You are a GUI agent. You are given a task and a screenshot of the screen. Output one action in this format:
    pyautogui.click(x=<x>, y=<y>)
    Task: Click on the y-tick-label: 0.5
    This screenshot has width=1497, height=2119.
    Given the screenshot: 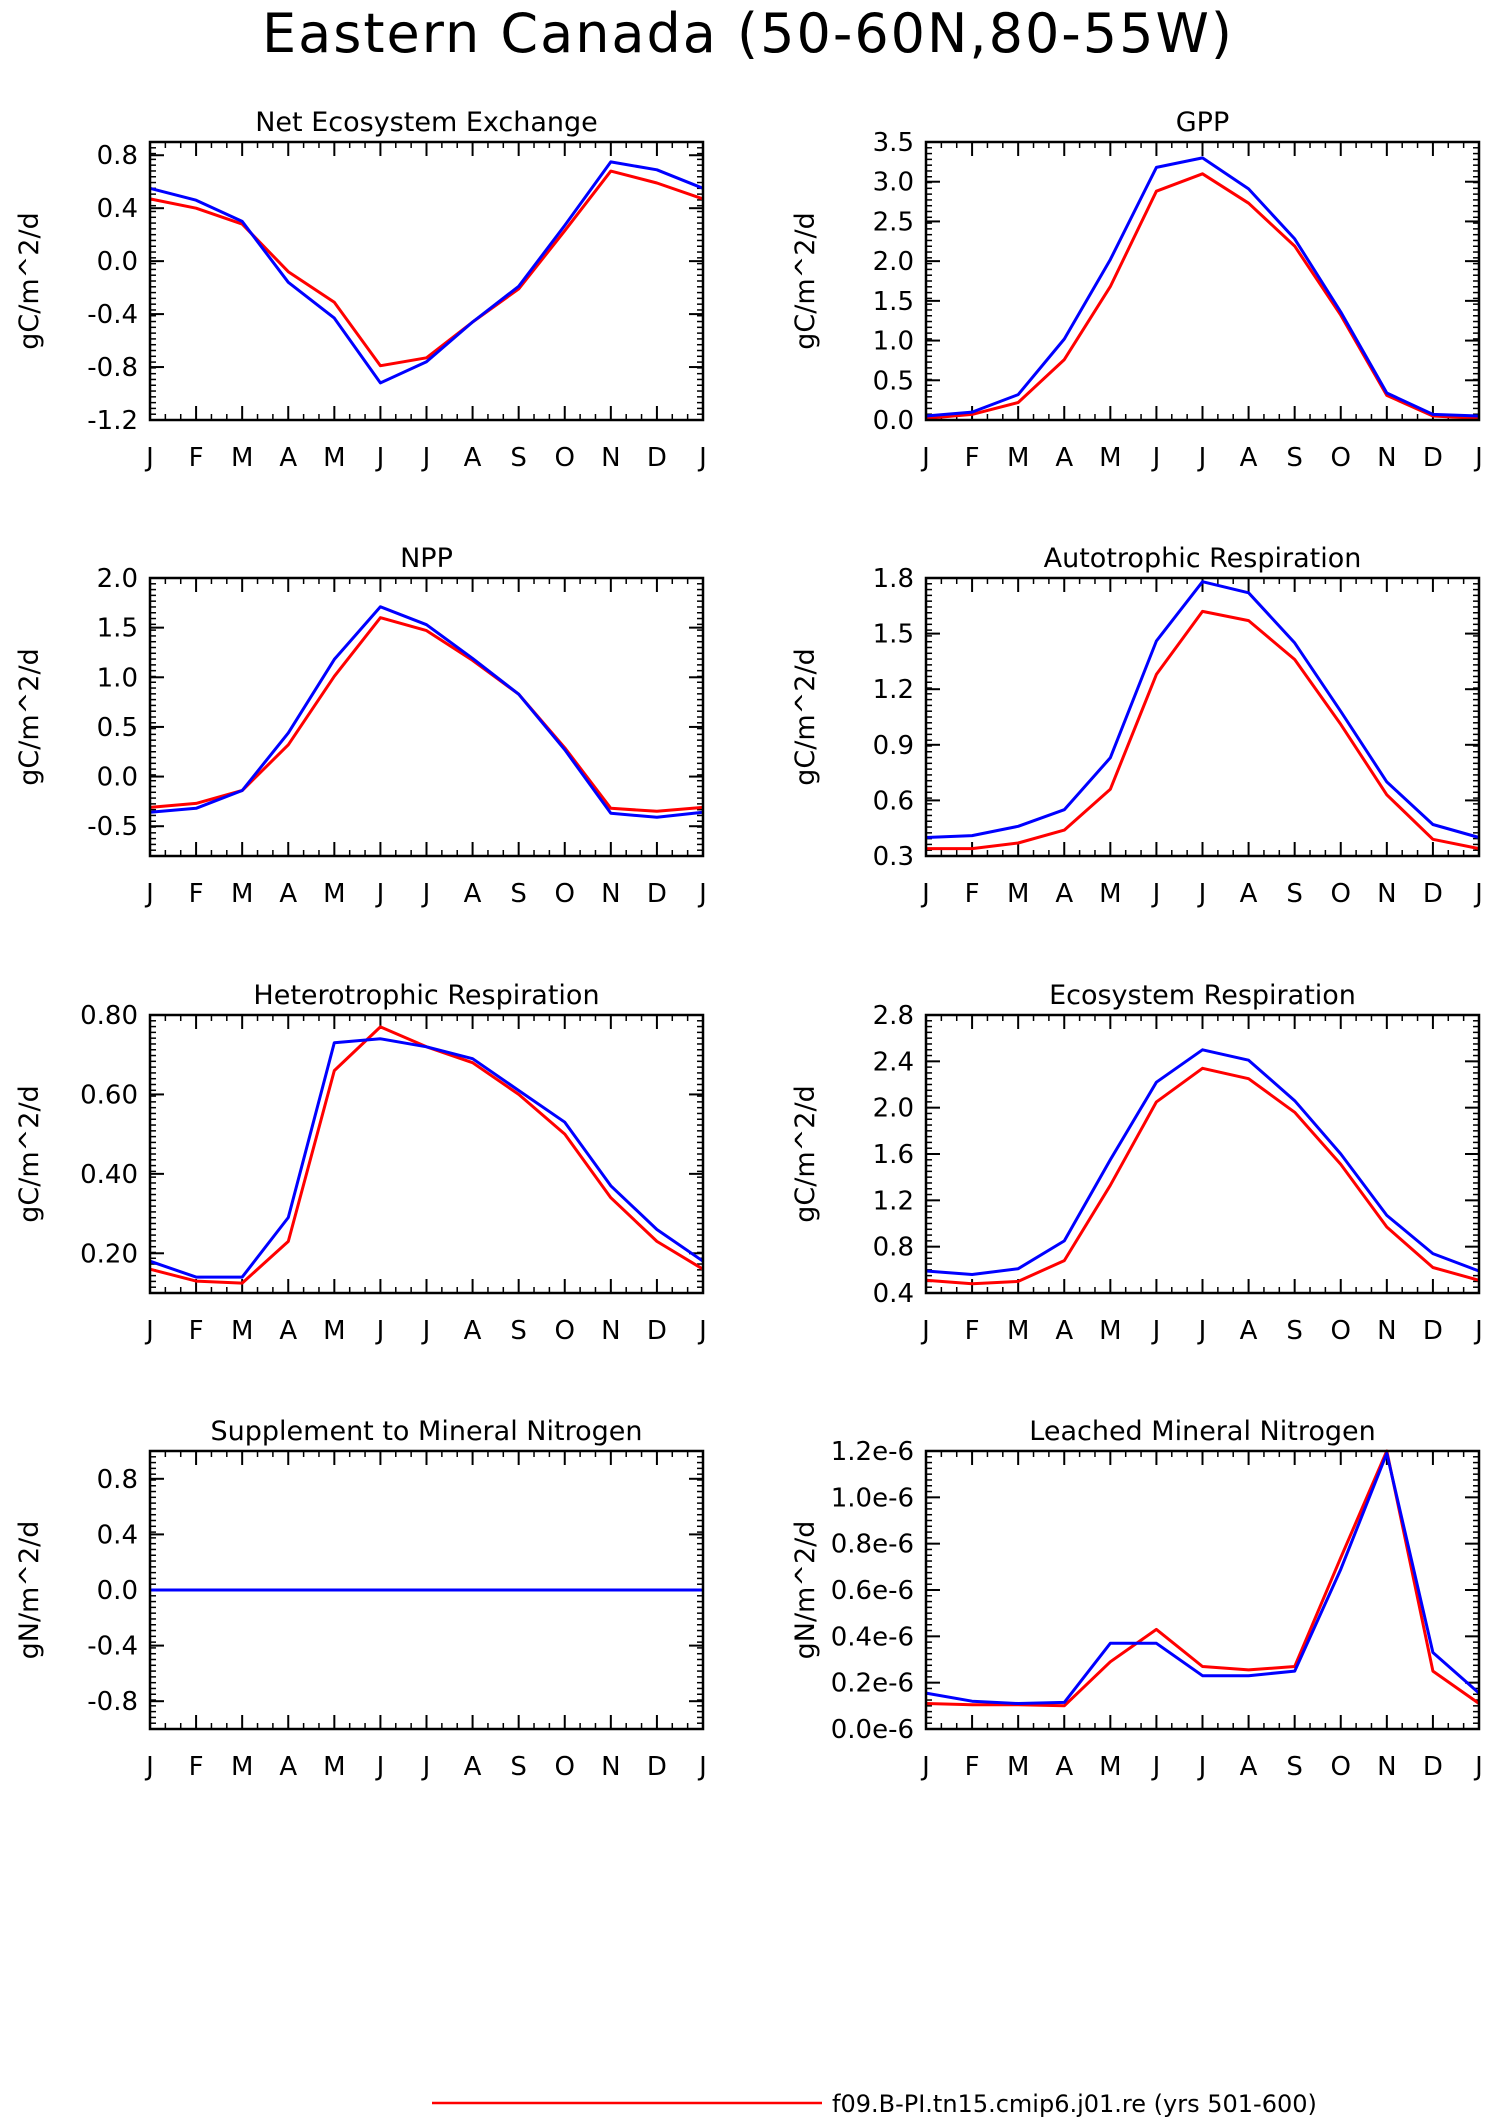 What is the action you would take?
    pyautogui.click(x=117, y=728)
    